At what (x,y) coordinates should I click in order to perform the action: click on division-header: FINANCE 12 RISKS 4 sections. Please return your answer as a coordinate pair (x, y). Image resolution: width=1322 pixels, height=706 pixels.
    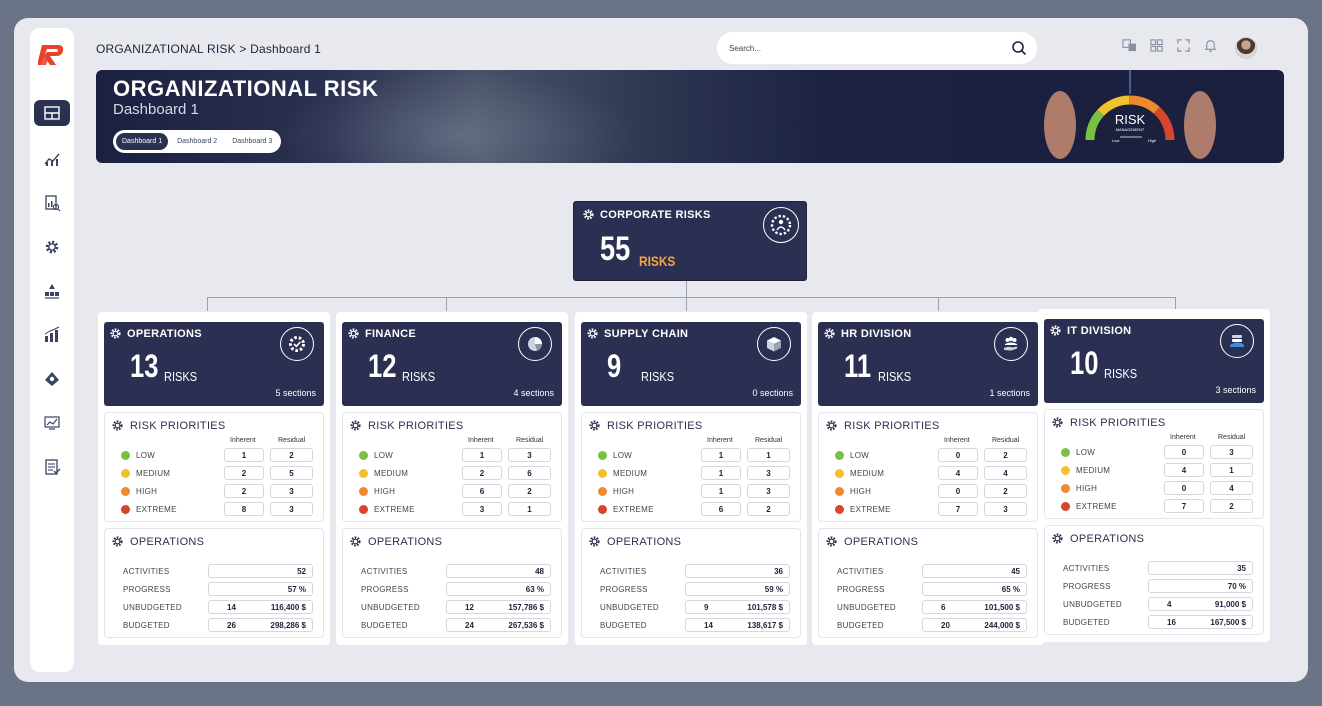
    Looking at the image, I should click on (452, 364).